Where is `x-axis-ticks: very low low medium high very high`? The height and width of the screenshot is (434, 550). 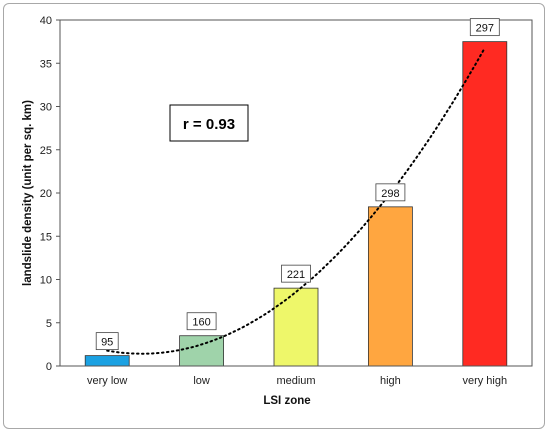
x-axis-ticks: very low low medium high very high is located at coordinates (297, 381).